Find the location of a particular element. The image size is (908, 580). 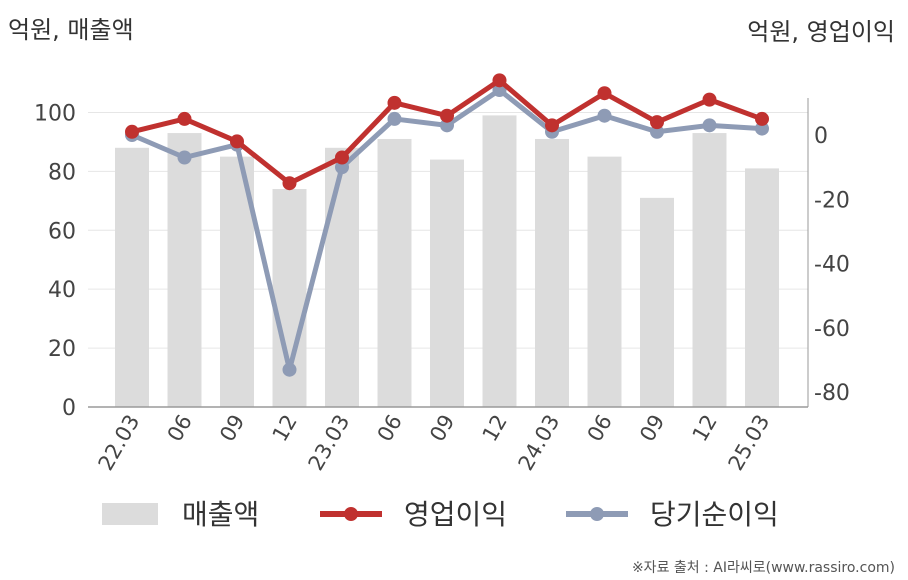

left-tick-label: 80 is located at coordinates (62, 172).